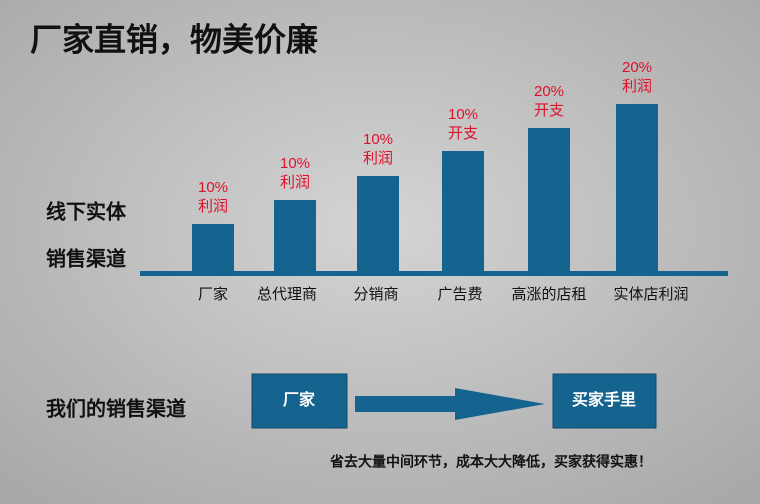 The image size is (760, 504). What do you see at coordinates (213, 294) in the screenshot?
I see `category-label: 厂家` at bounding box center [213, 294].